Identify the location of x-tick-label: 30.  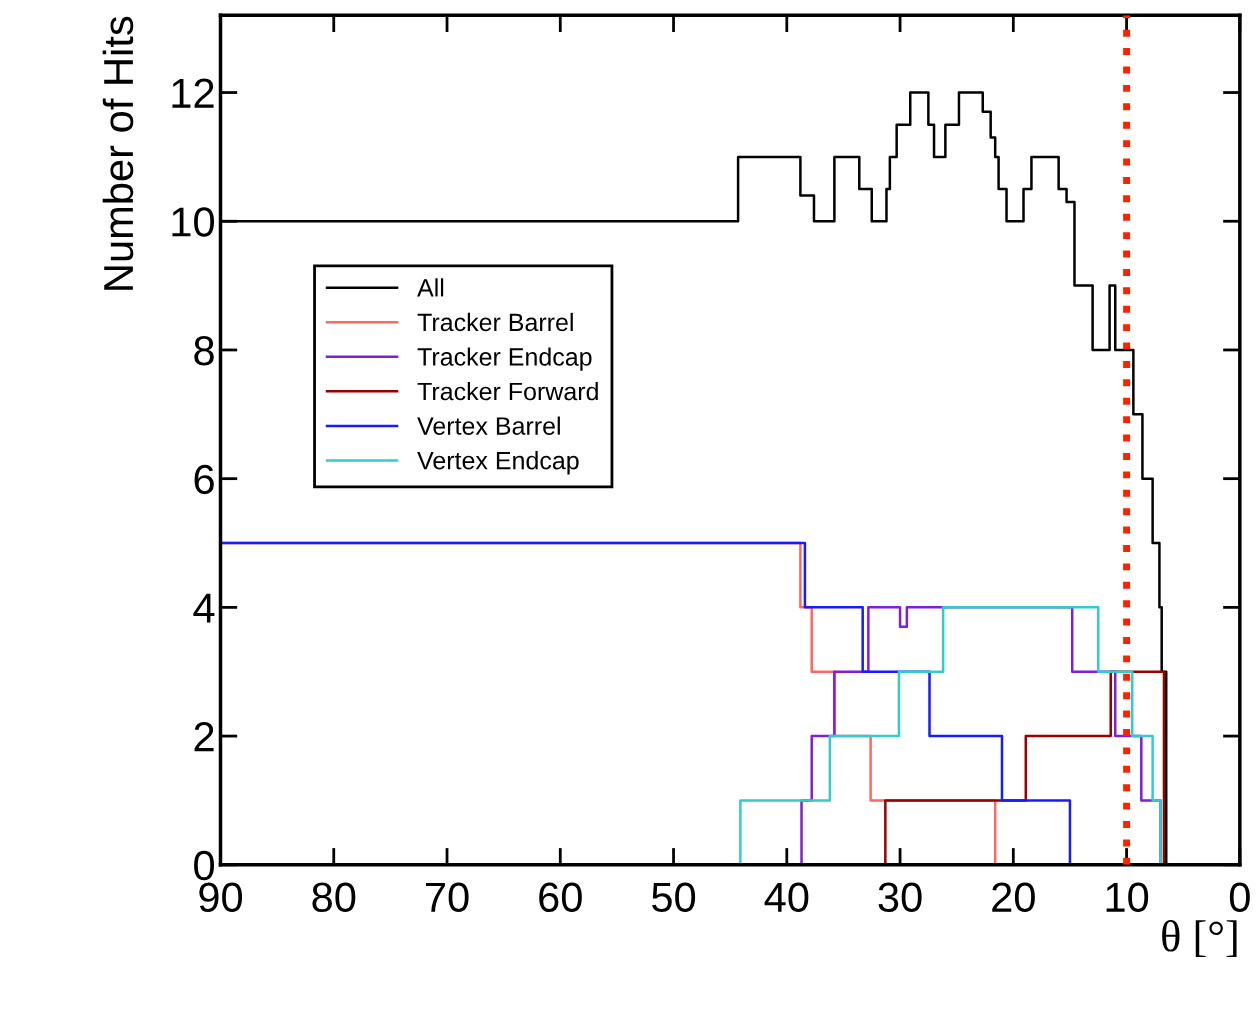
(900, 897).